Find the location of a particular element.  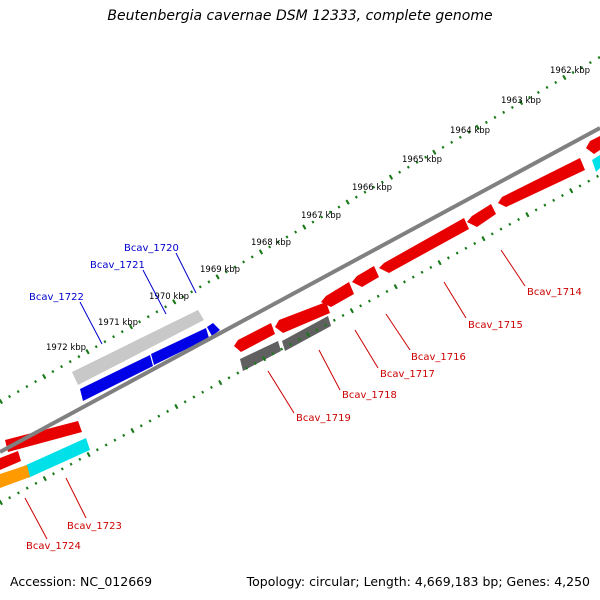

label-bcav-1714: Bcav_1714 is located at coordinates (554, 292).